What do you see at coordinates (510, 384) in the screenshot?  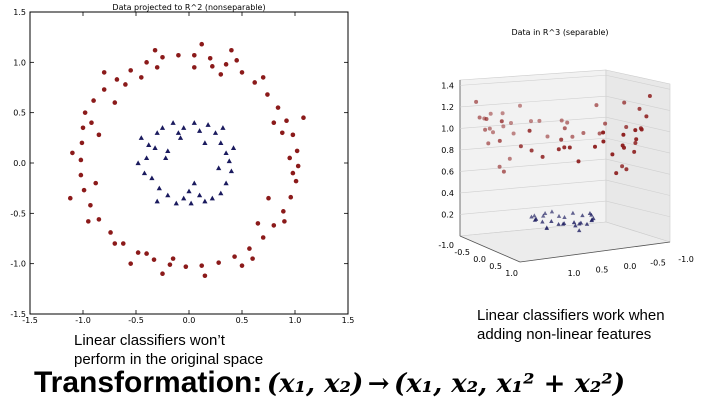 I see `formula-rhs: (x₁, x₂, x₁² + x₂²)` at bounding box center [510, 384].